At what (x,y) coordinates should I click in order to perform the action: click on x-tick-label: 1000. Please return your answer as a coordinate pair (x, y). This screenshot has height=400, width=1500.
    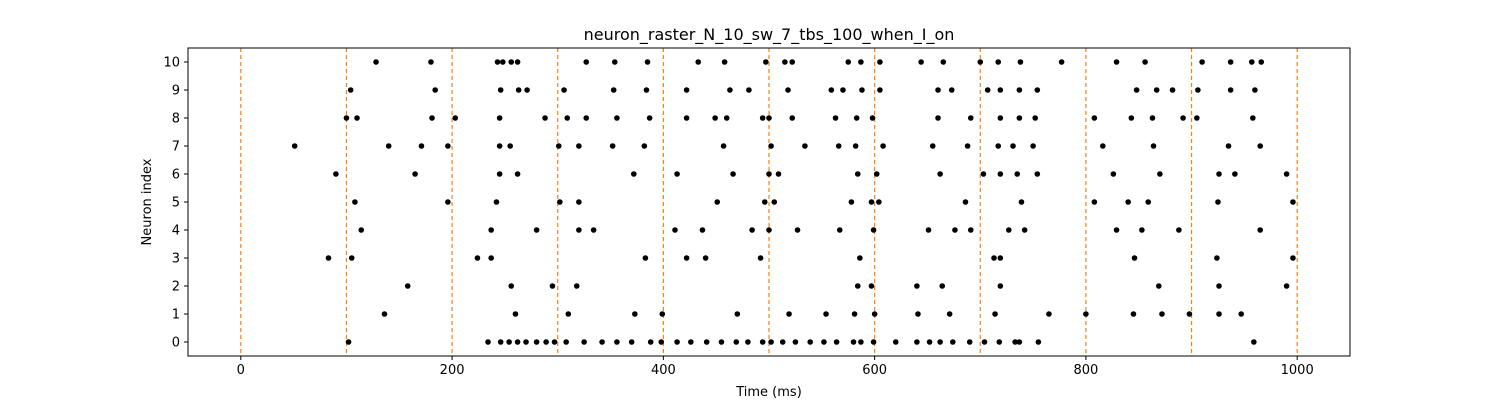
    Looking at the image, I should click on (1297, 370).